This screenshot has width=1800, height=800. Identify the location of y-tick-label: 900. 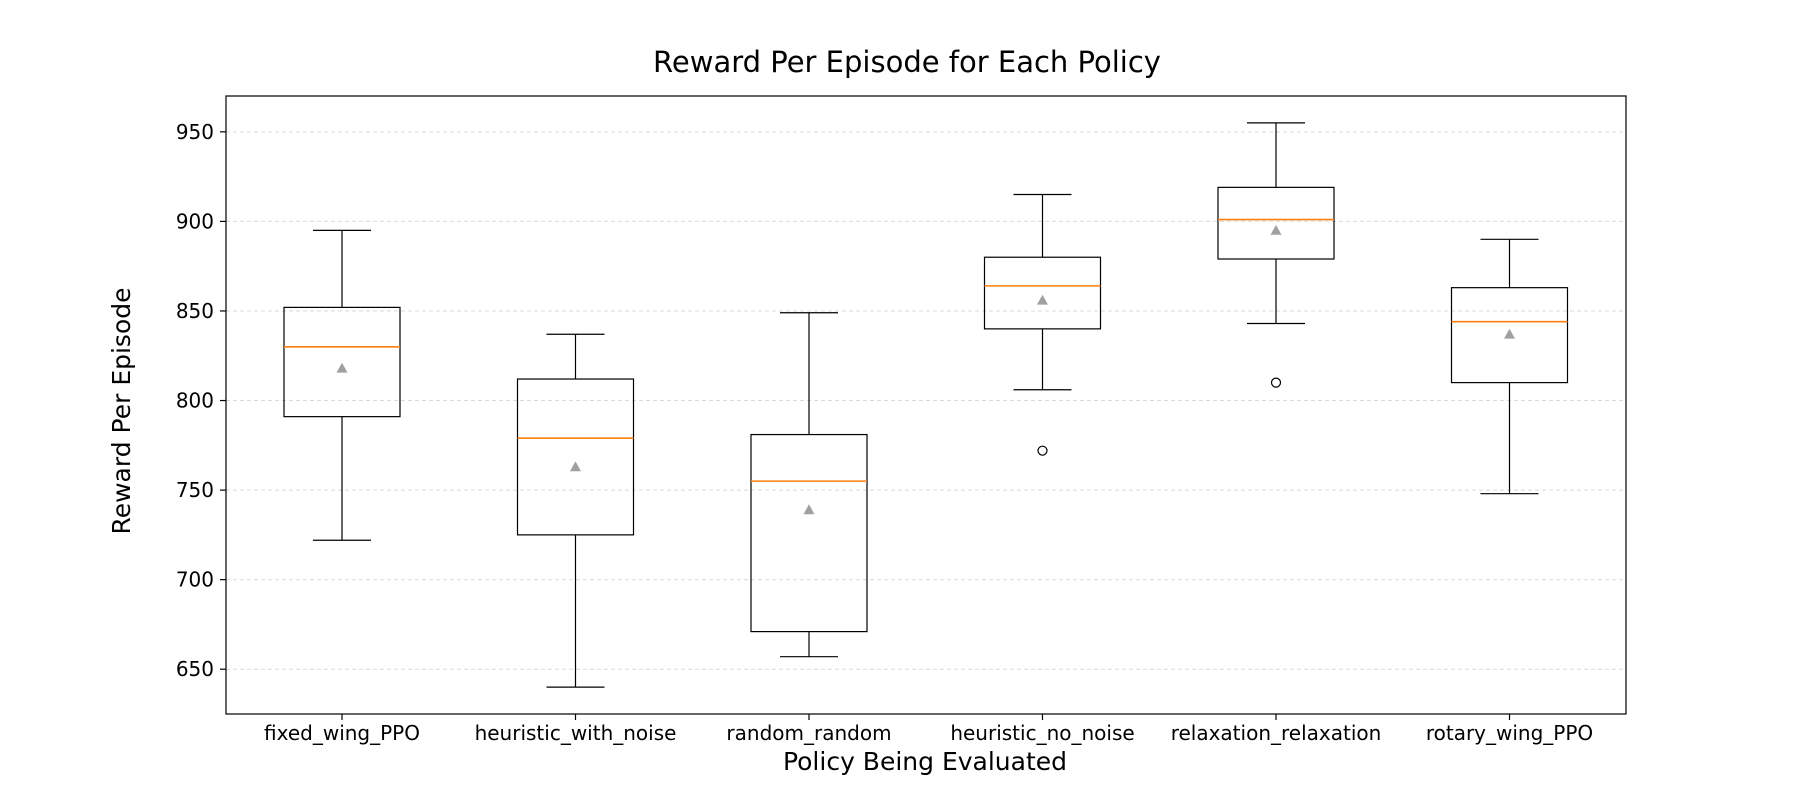
(195, 221).